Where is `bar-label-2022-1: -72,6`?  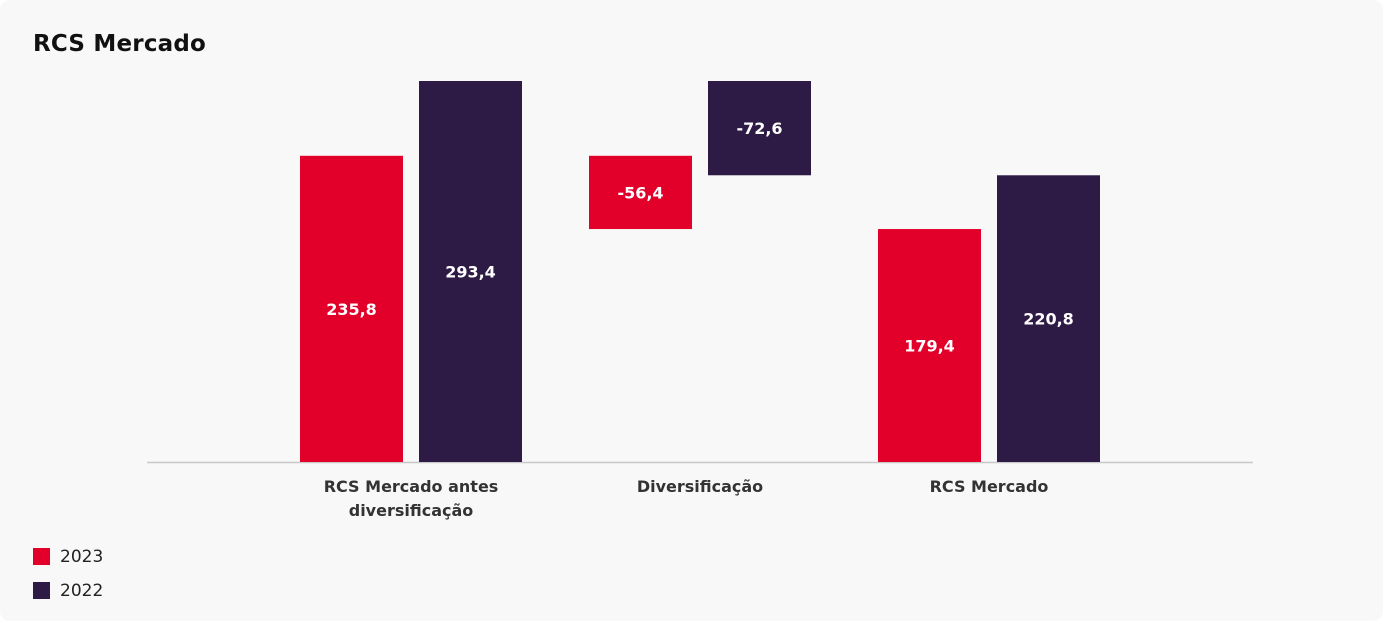
bar-label-2022-1: -72,6 is located at coordinates (759, 128).